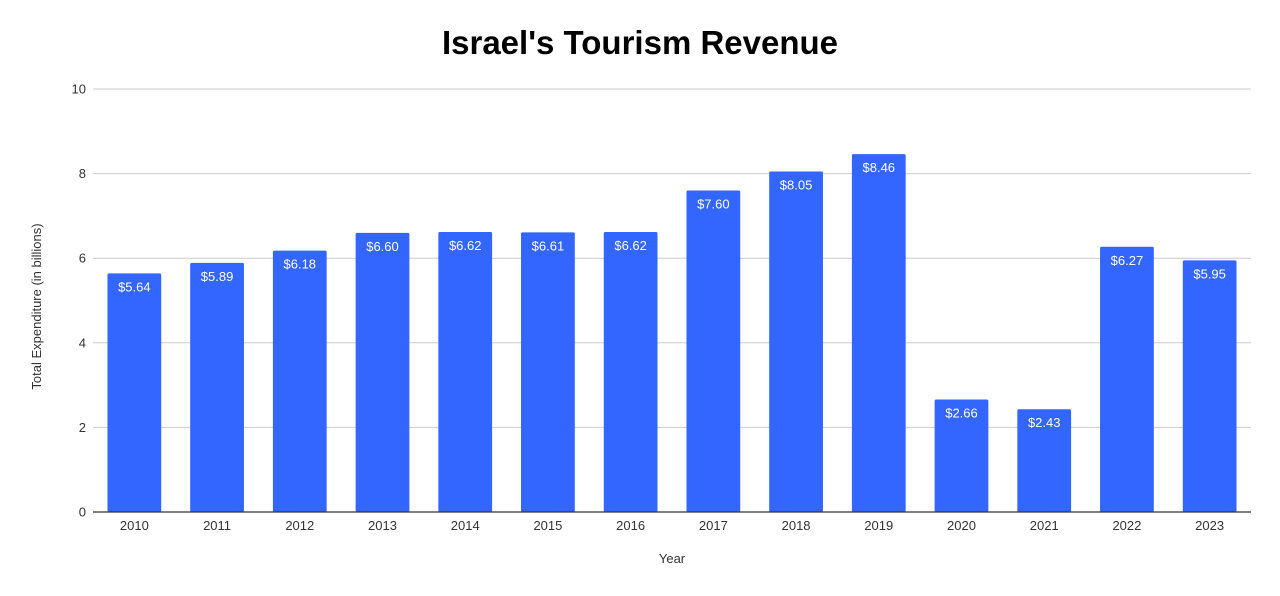 The width and height of the screenshot is (1280, 596). What do you see at coordinates (382, 246) in the screenshot?
I see `bar-data-label: $6.60` at bounding box center [382, 246].